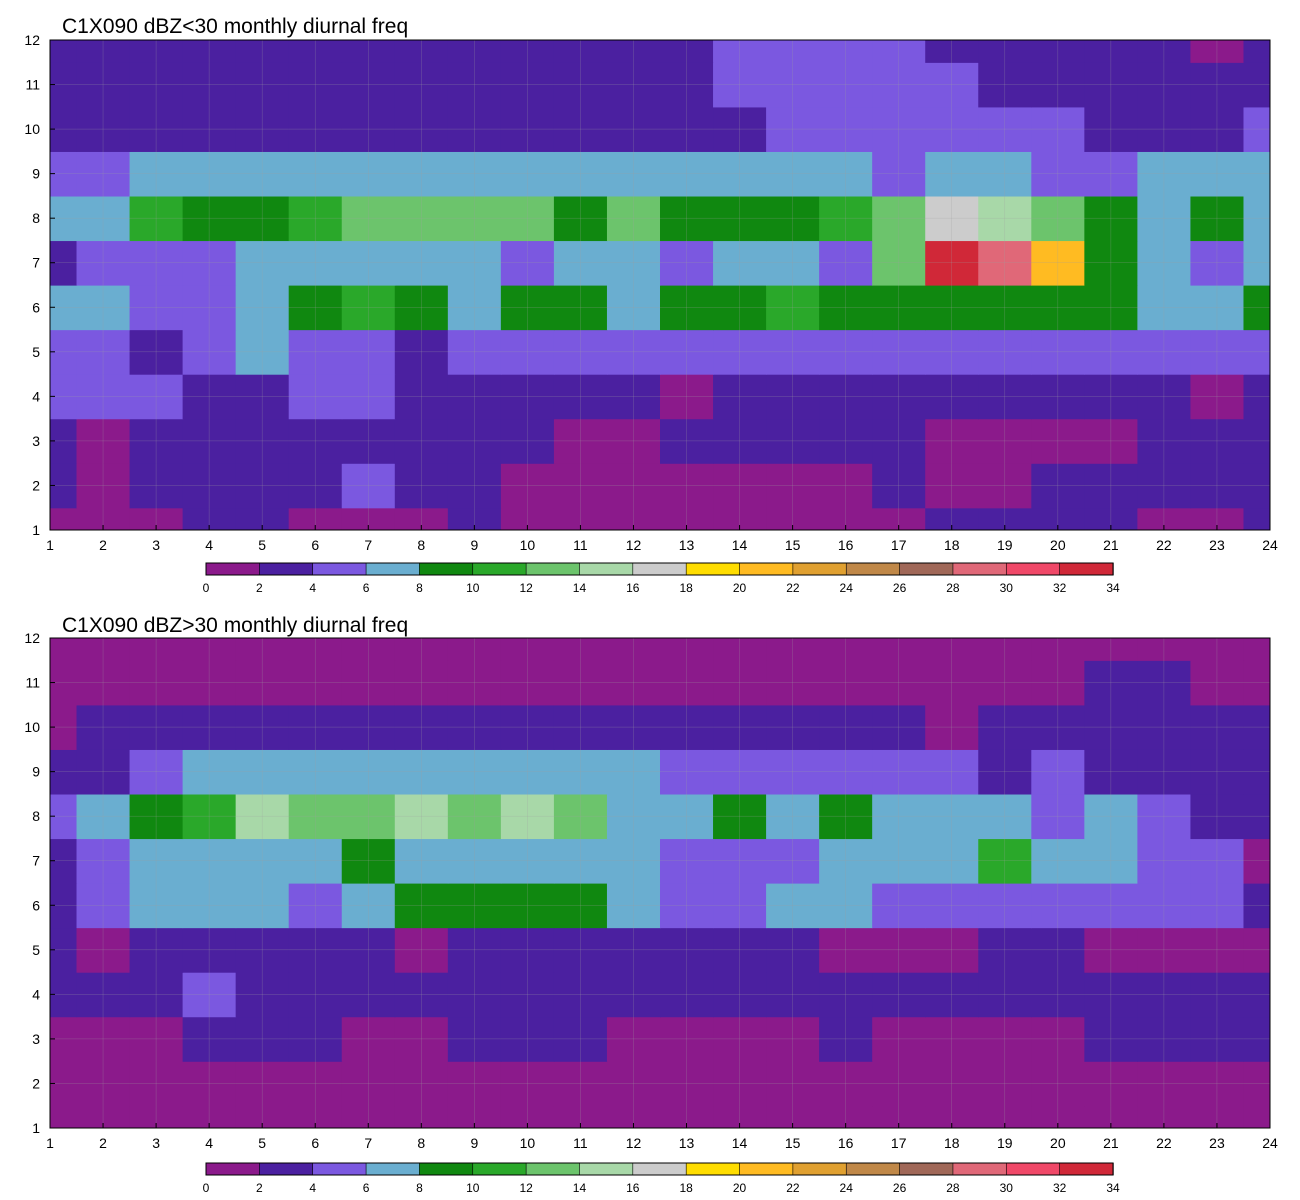 The width and height of the screenshot is (1300, 1200). I want to click on x-tick-label: 16, so click(846, 1143).